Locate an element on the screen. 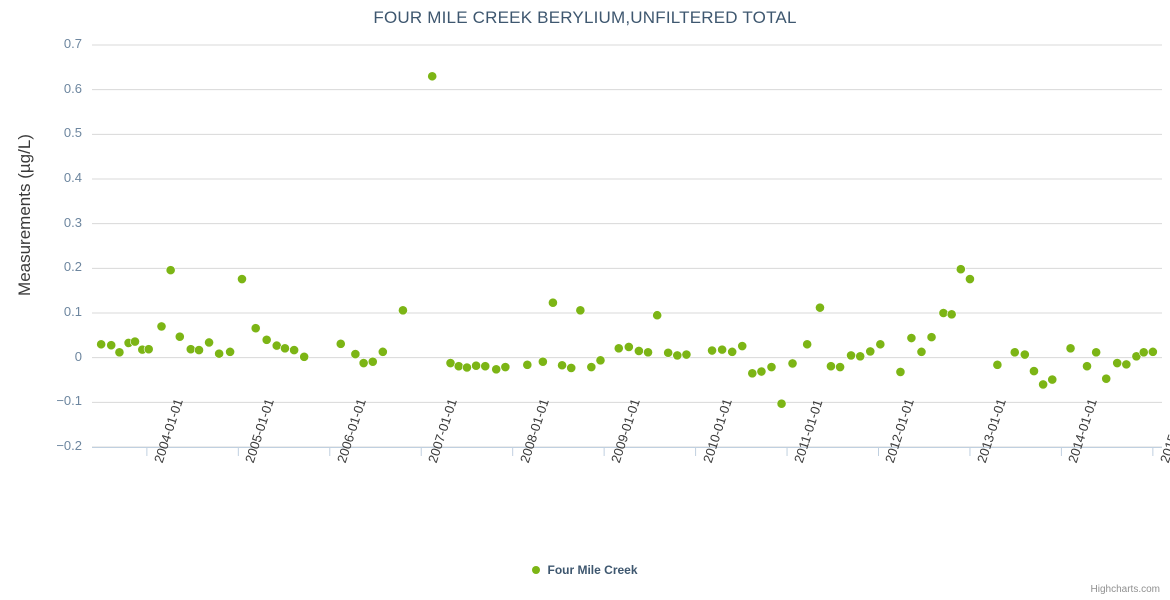  y-axis-tick-label: 0.1 is located at coordinates (72, 311).